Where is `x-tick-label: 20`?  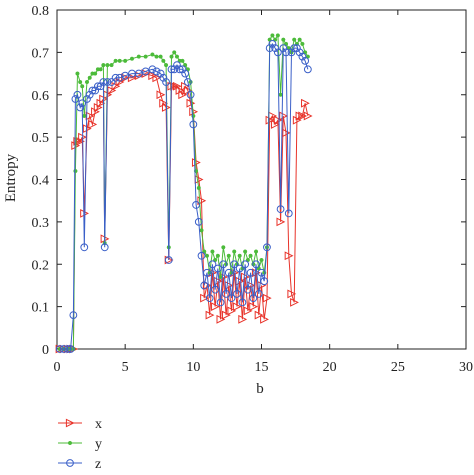
x-tick-label: 20 is located at coordinates (330, 367).